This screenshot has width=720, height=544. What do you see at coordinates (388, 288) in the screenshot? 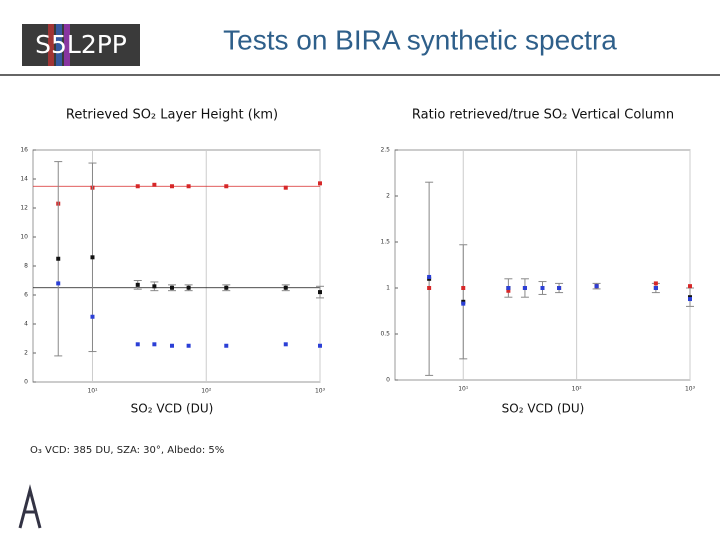
I see `y-tick-label: 1` at bounding box center [388, 288].